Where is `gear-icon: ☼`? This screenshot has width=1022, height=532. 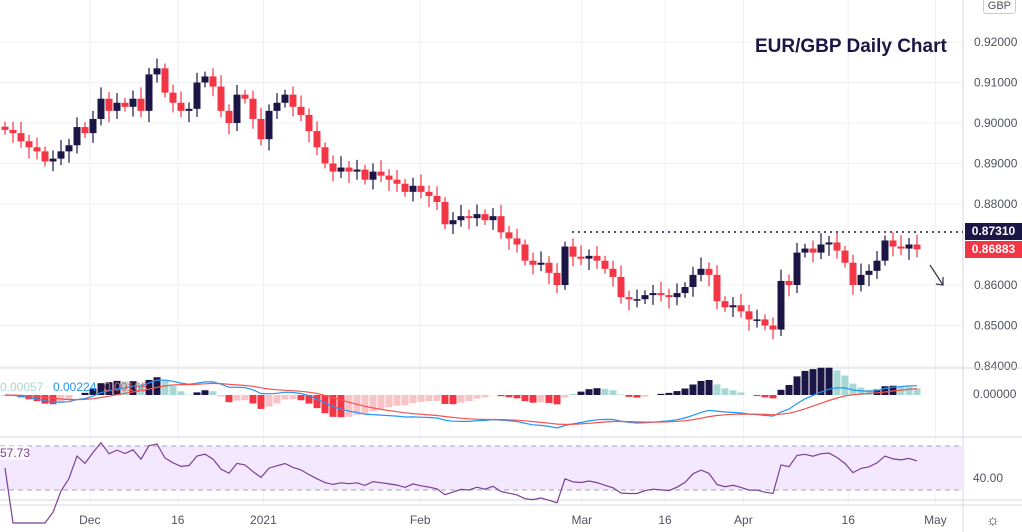 gear-icon: ☼ is located at coordinates (993, 520).